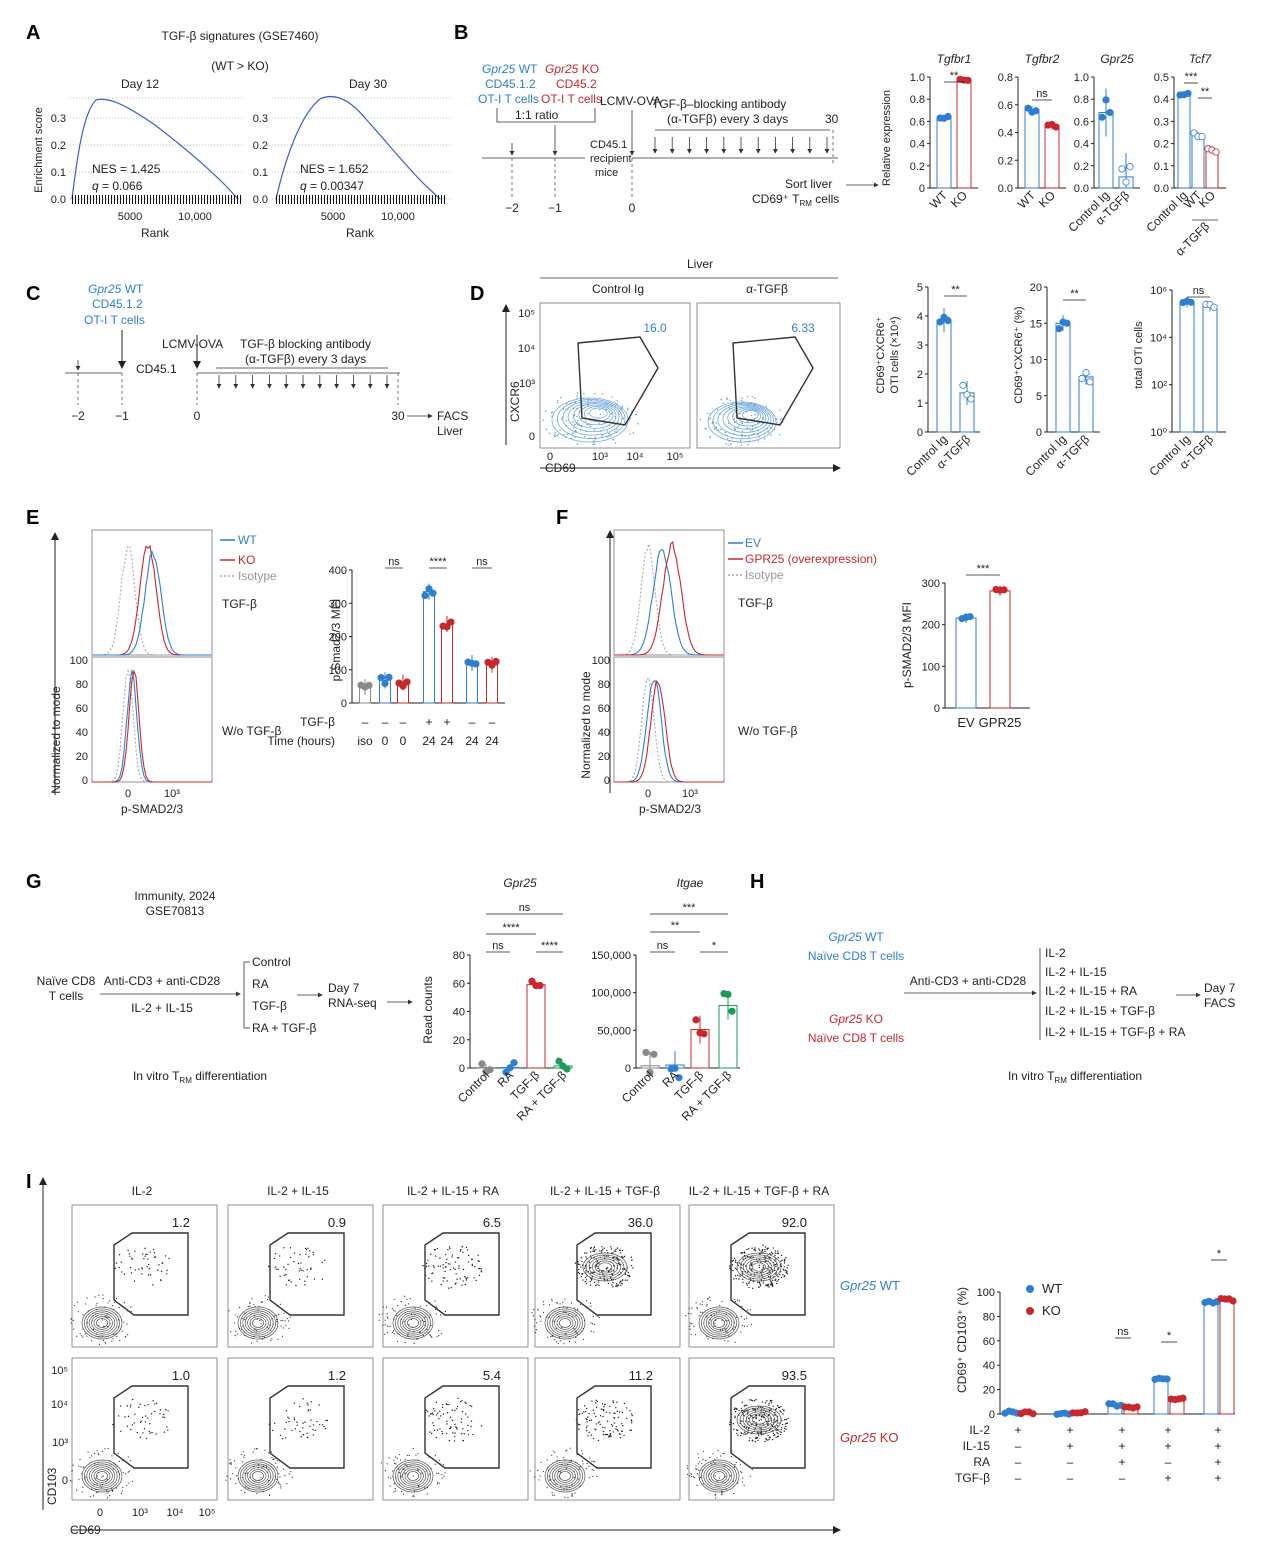 The image size is (1267, 1555). What do you see at coordinates (34, 882) in the screenshot?
I see `panel-label-g: G` at bounding box center [34, 882].